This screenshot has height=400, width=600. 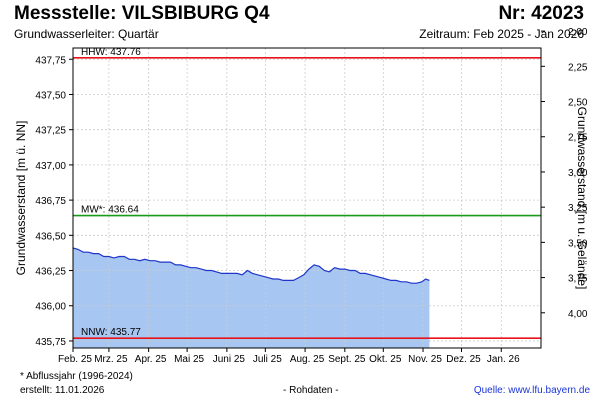 I want to click on aquifer-subtitle: Grundwasserleiter: Quartär, so click(x=86, y=34).